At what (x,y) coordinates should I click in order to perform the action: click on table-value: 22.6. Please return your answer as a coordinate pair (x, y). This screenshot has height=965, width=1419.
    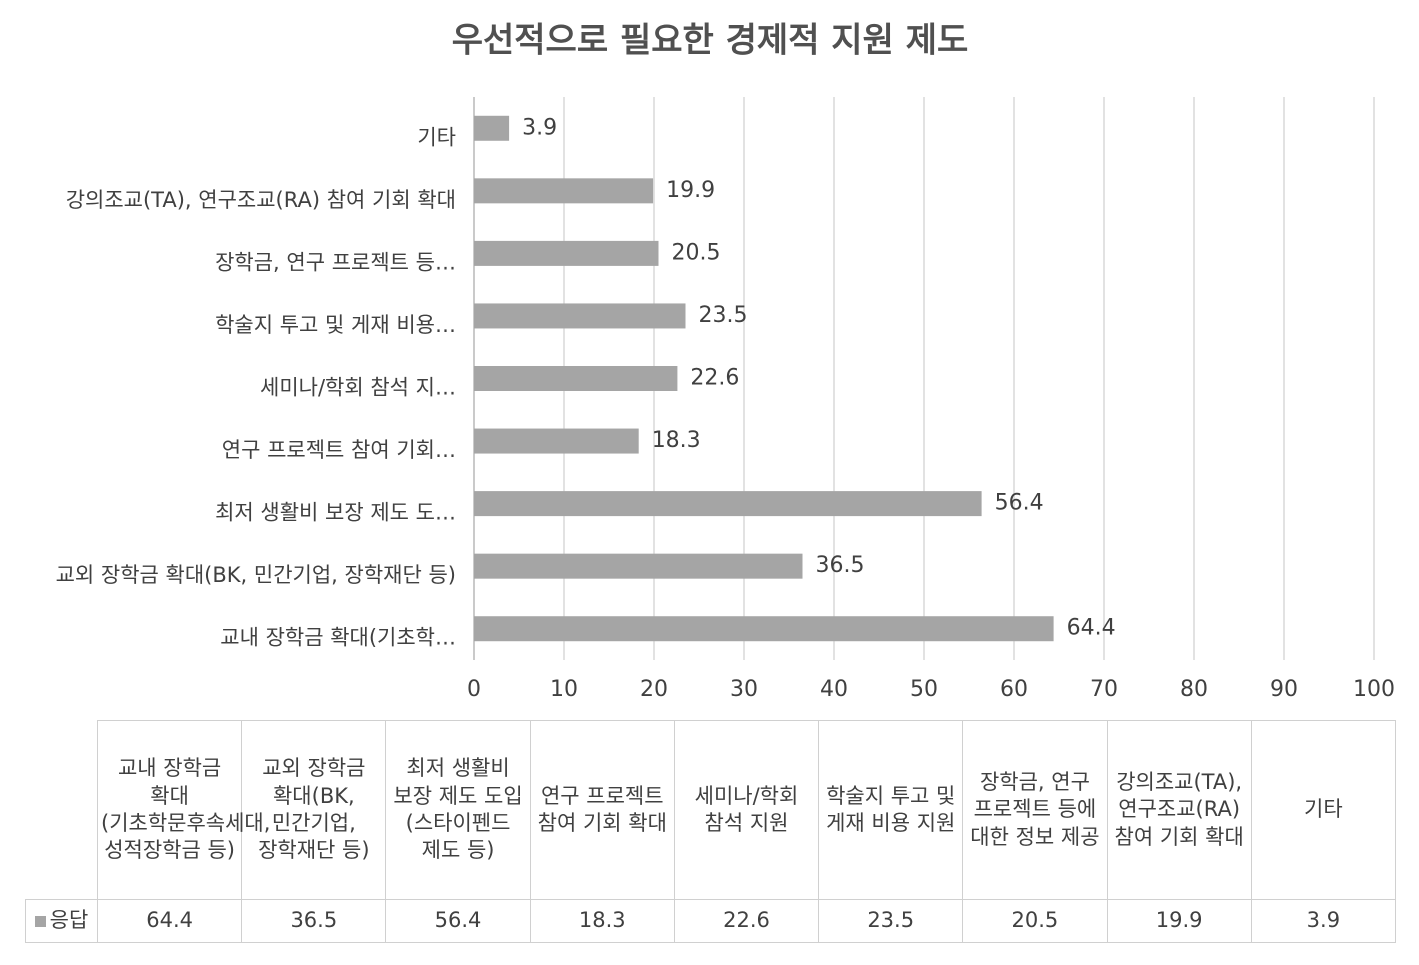
    Looking at the image, I should click on (746, 921).